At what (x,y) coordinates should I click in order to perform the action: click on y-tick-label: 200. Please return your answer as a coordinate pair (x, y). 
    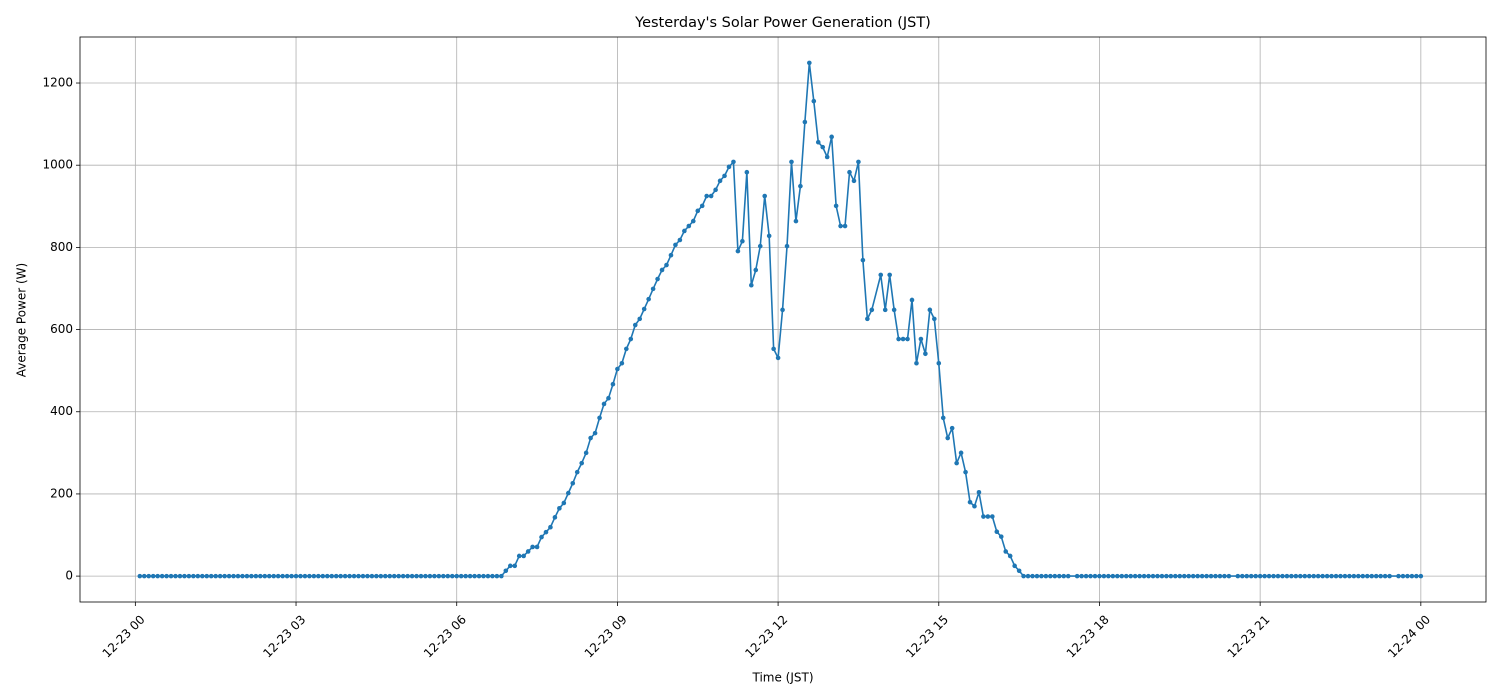
    Looking at the image, I should click on (61, 493).